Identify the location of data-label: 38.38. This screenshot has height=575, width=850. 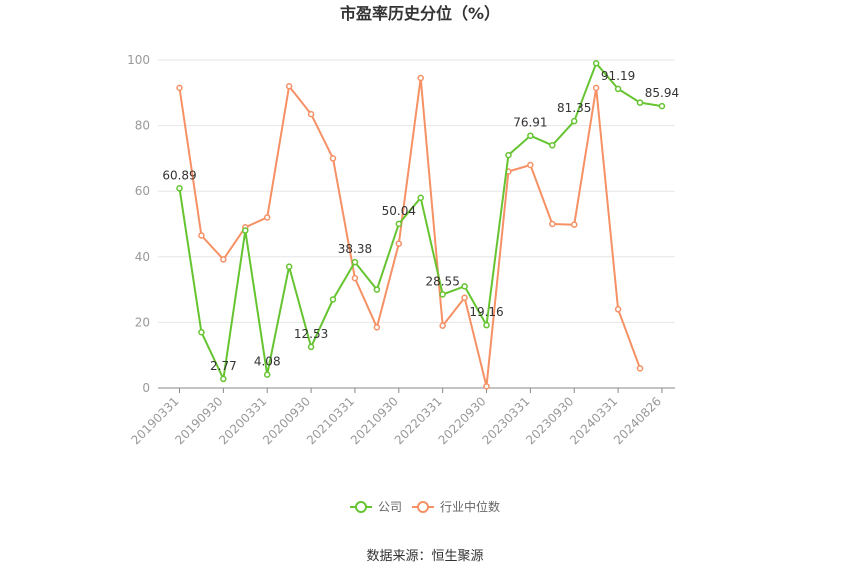
(355, 249).